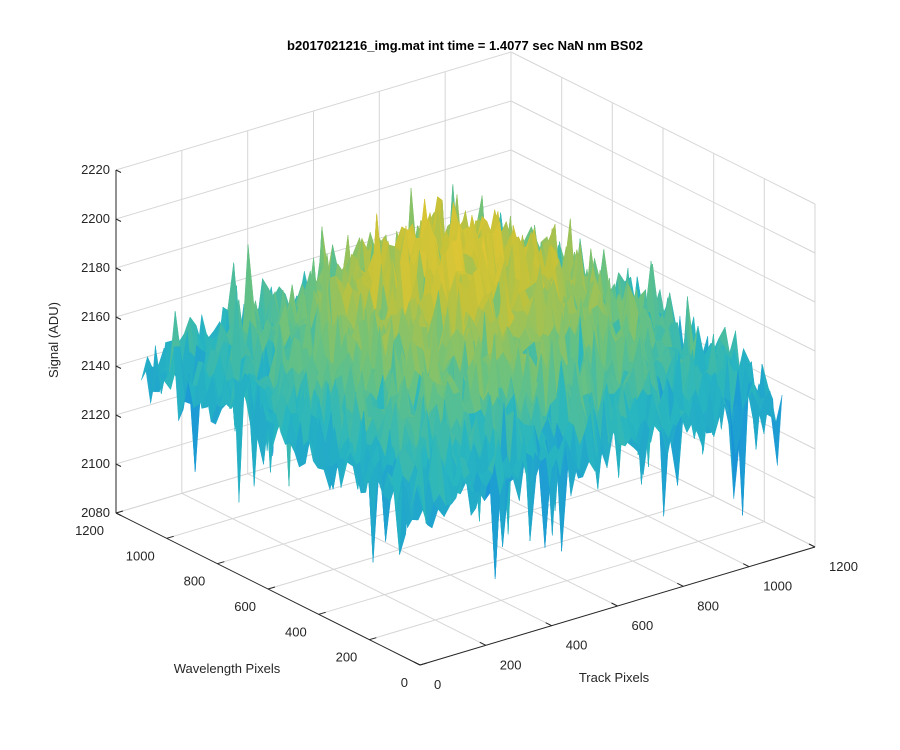  Describe the element at coordinates (421, 486) in the screenshot. I see `surface-patch` at that location.